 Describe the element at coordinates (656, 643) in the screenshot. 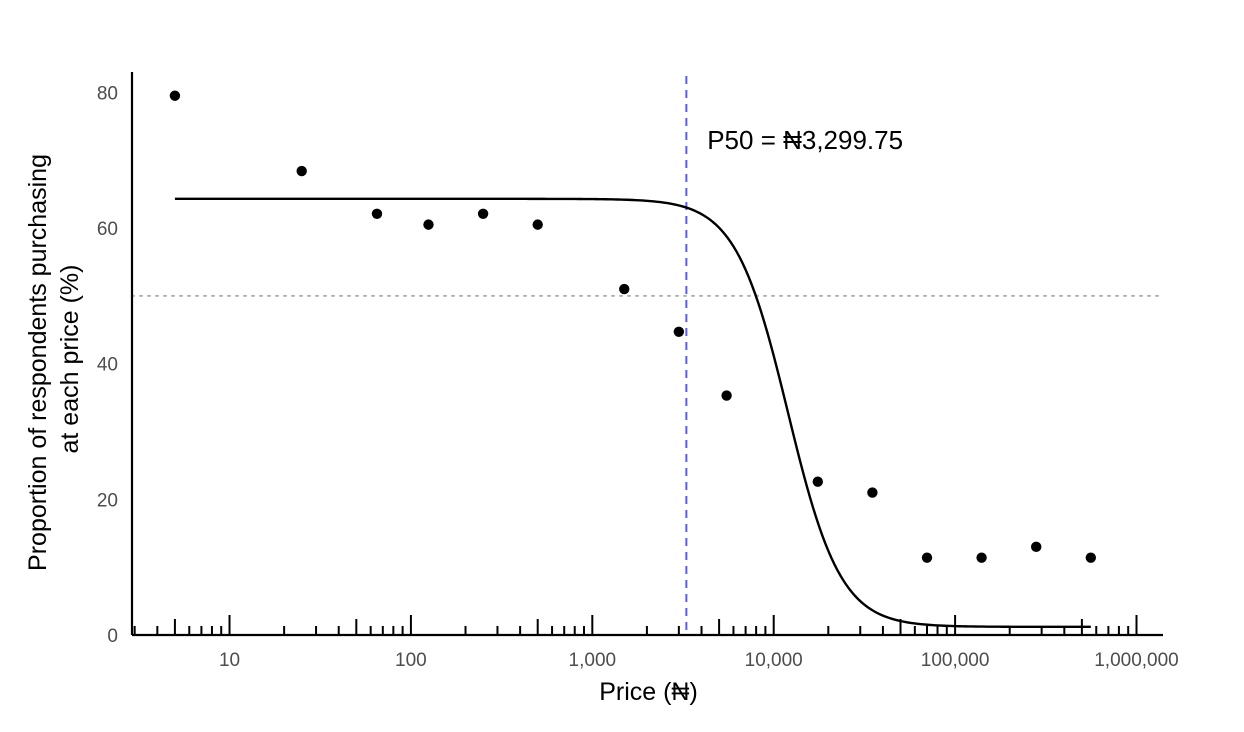

I see `x-axis-ticks: 10 100 1,000 10,000 100,000 1,000,000` at that location.